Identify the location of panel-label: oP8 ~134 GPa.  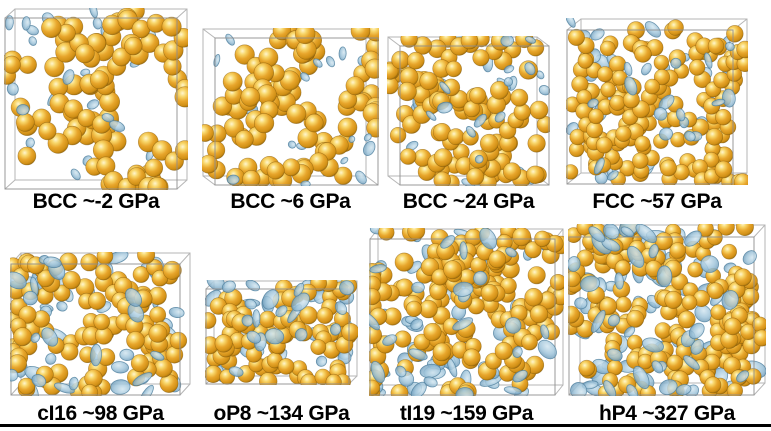
(281, 413).